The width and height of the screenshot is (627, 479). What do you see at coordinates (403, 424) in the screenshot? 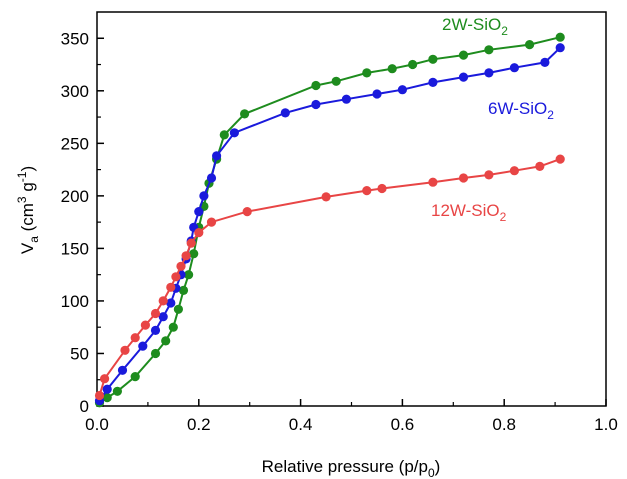
I see `x-tick-label: 0.6` at bounding box center [403, 424].